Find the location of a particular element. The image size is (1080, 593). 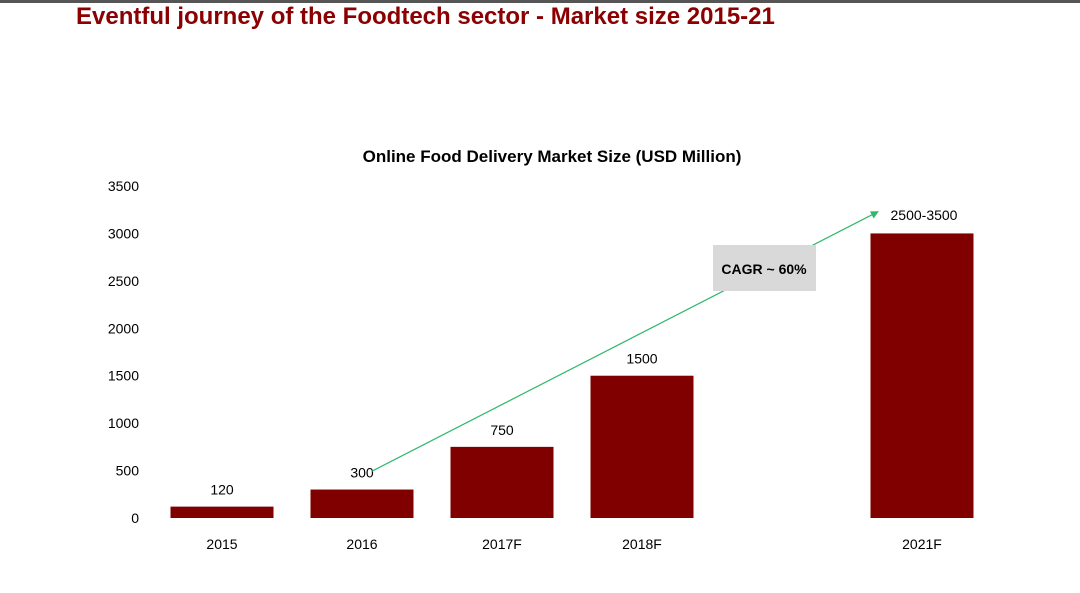

y-tick-label: 2000 is located at coordinates (123, 328).